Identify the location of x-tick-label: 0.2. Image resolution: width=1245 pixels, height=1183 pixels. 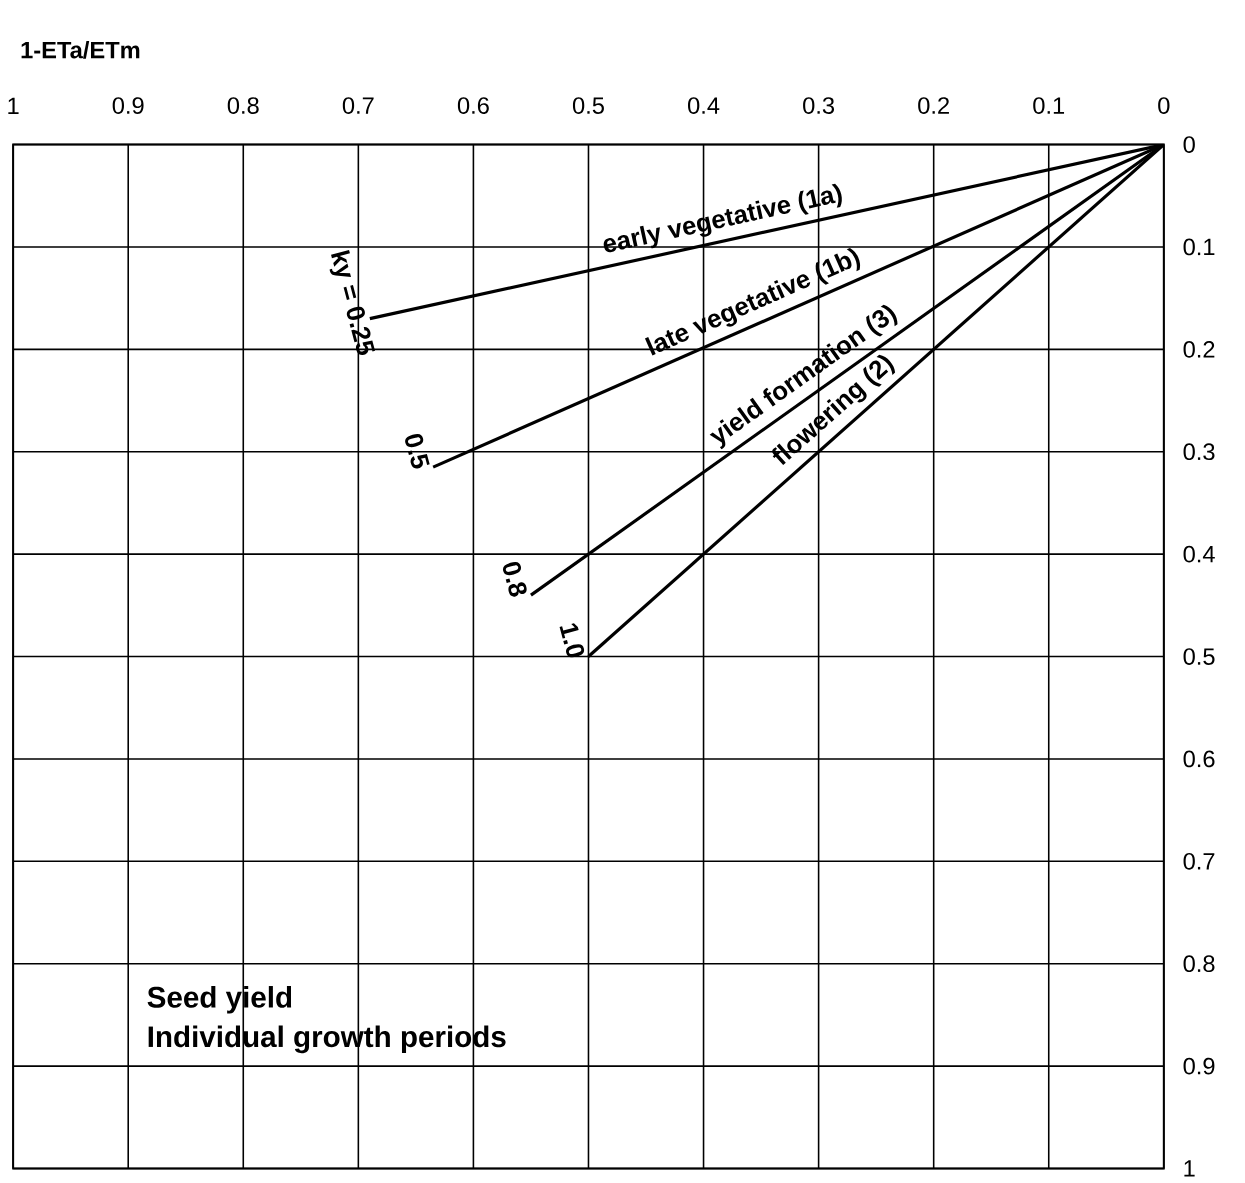
(933, 105).